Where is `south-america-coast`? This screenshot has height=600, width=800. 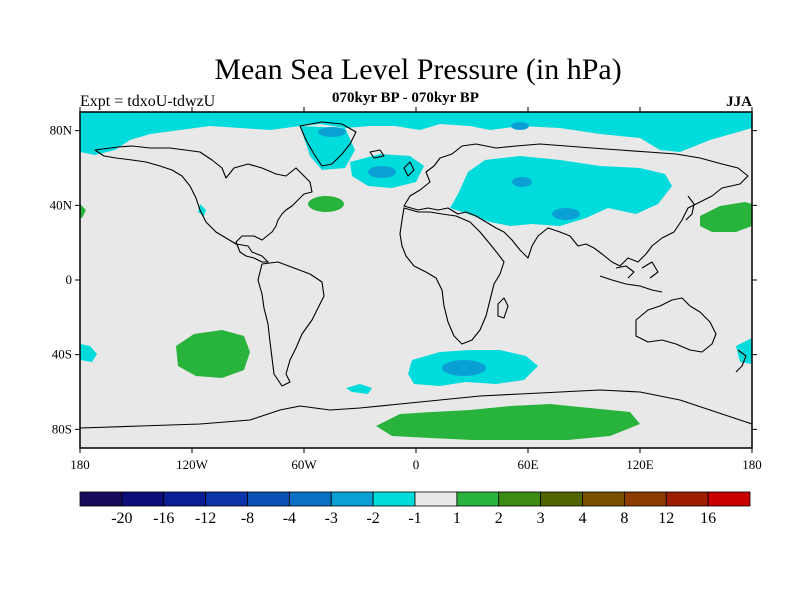
south-america-coast is located at coordinates (291, 324).